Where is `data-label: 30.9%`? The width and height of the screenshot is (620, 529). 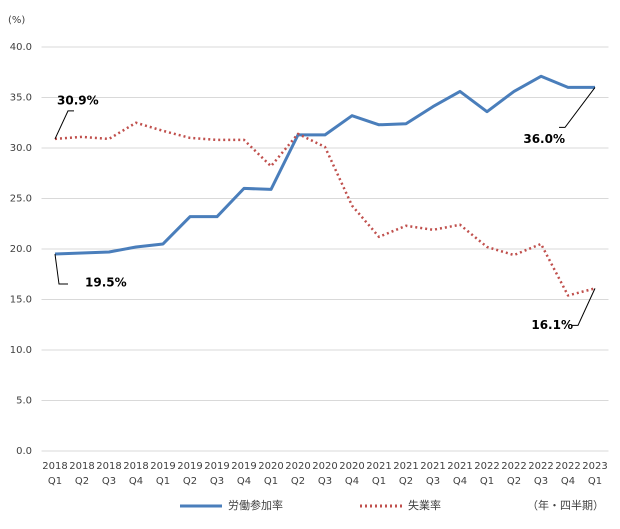
data-label: 30.9% is located at coordinates (78, 100).